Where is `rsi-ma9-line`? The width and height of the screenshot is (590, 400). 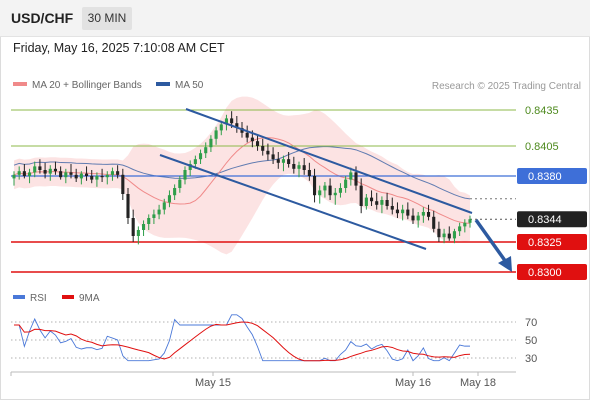 rsi-ma9-line is located at coordinates (242, 341).